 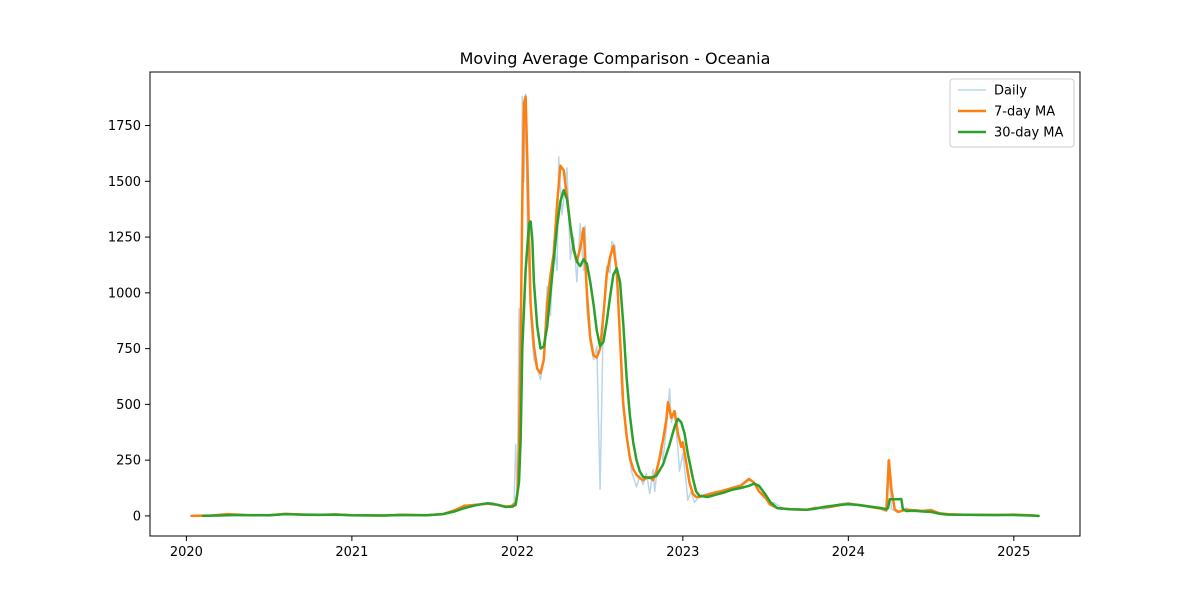 What do you see at coordinates (124, 182) in the screenshot?
I see `y-tick-label: 1500` at bounding box center [124, 182].